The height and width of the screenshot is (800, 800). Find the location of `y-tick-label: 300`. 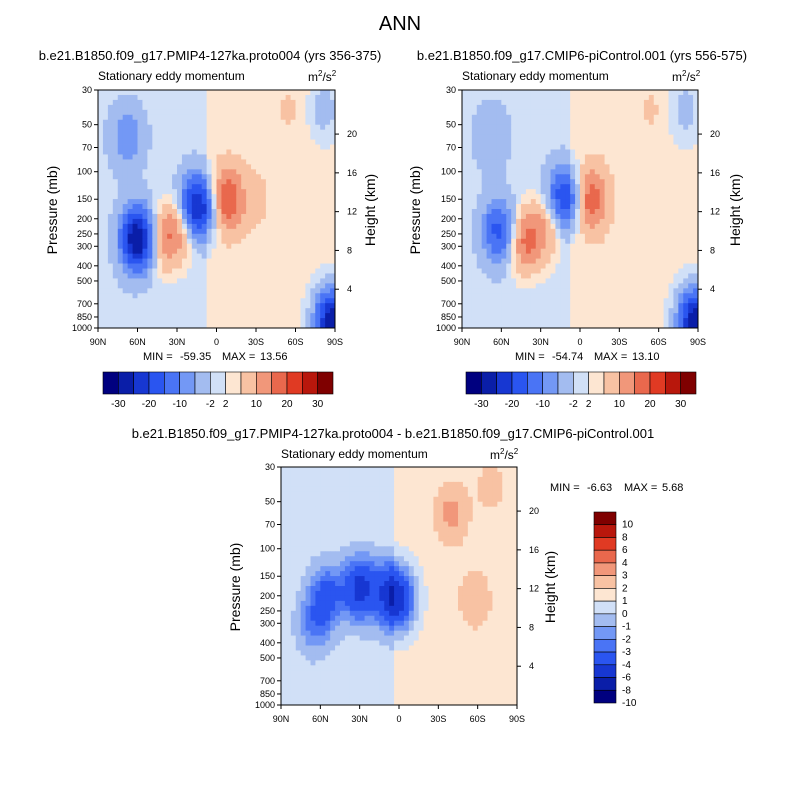

y-tick-label: 300 is located at coordinates (448, 246).